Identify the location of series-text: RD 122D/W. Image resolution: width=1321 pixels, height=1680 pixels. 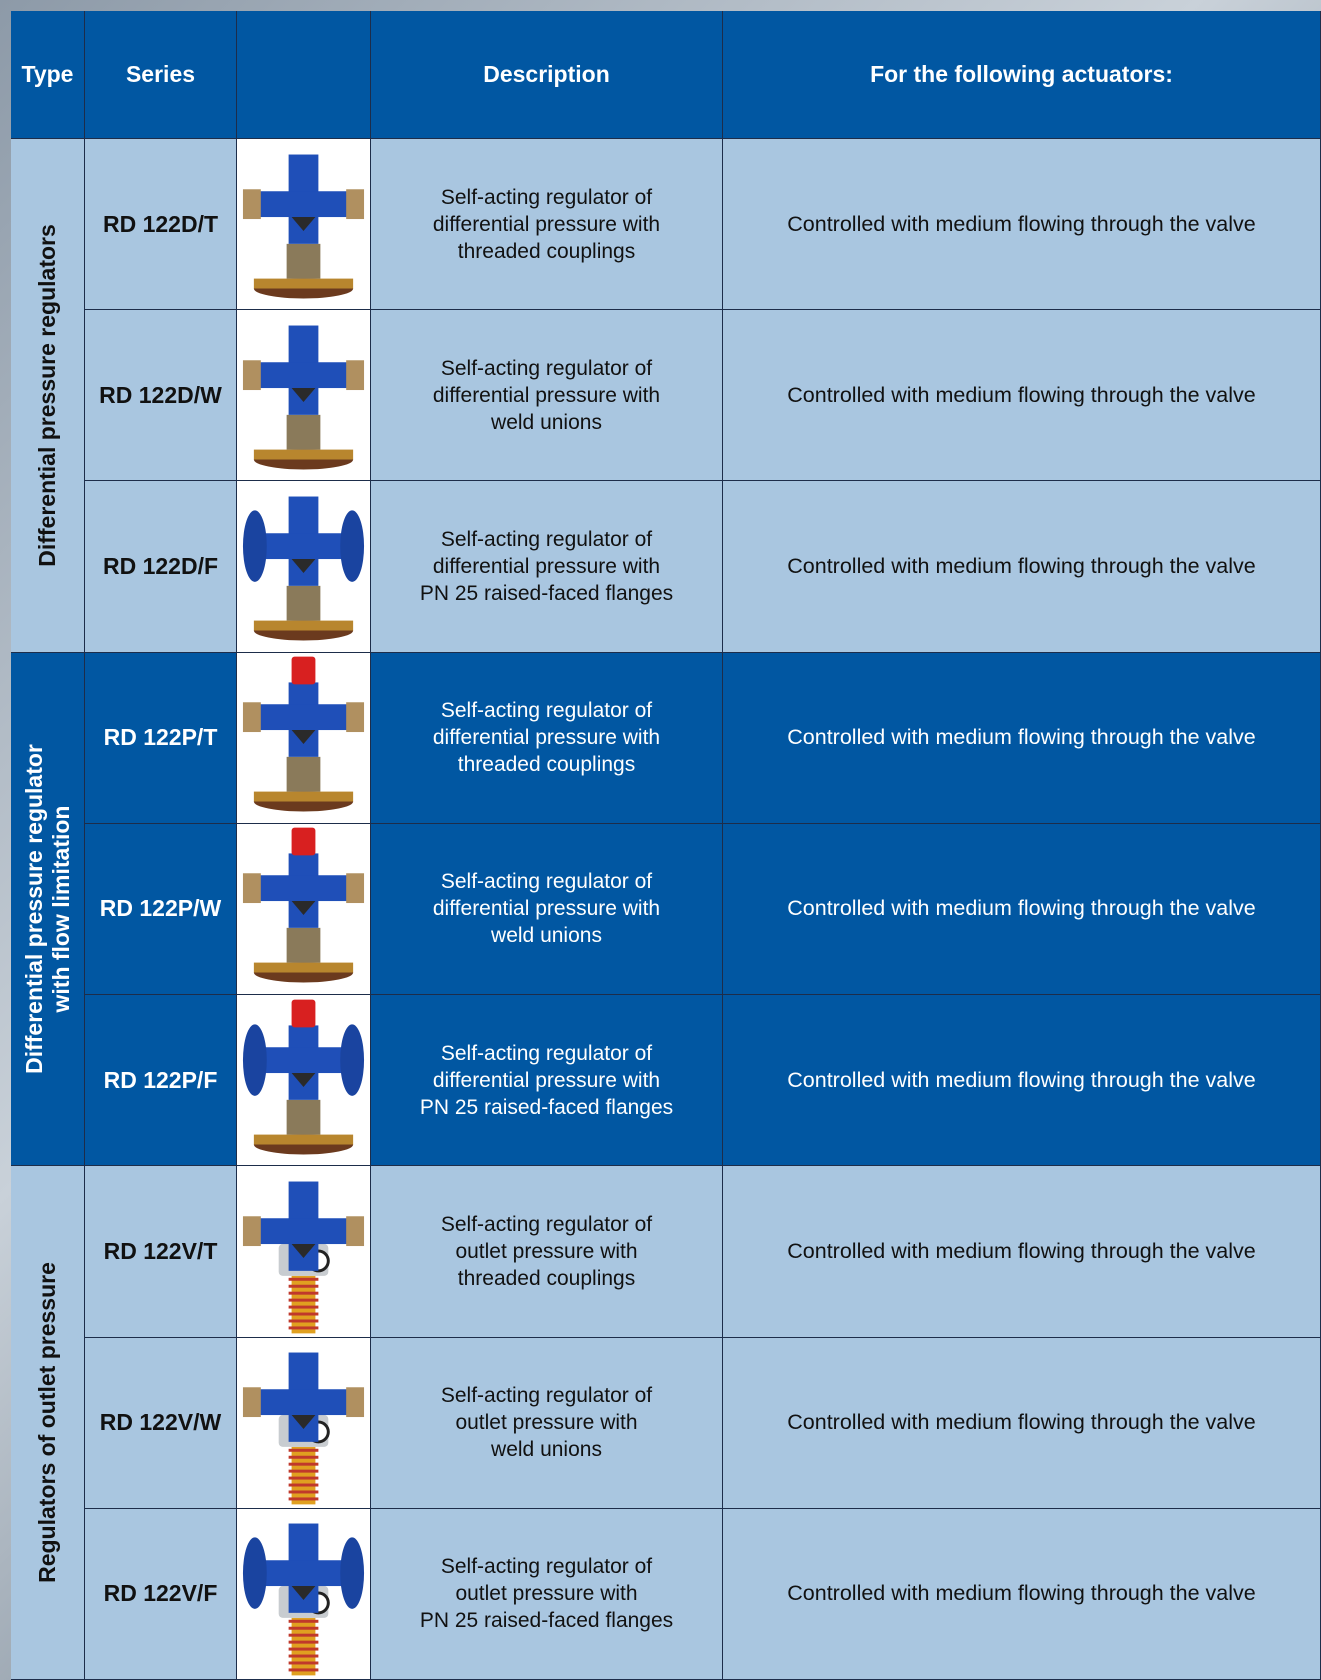
(160, 394).